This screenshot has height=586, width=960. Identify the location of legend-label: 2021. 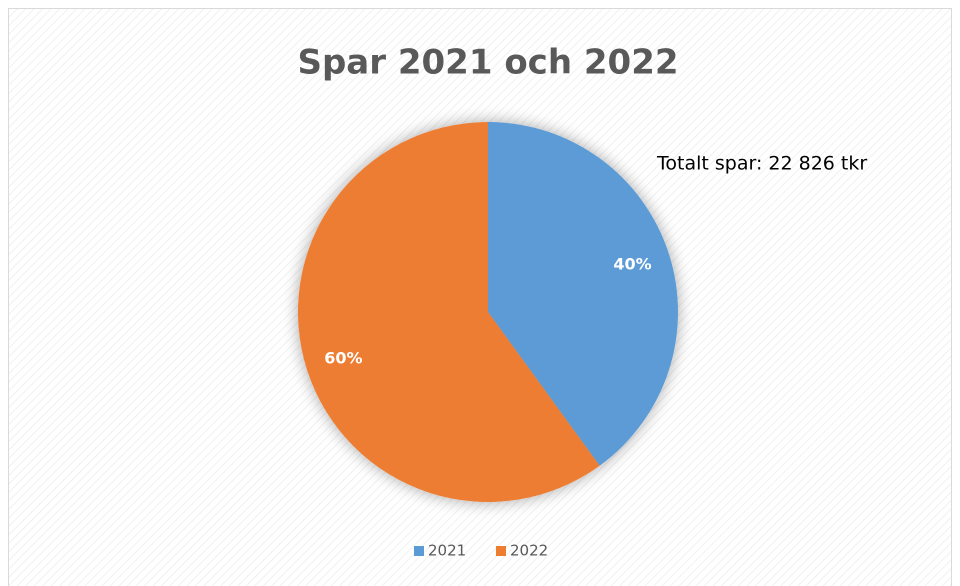
(447, 551).